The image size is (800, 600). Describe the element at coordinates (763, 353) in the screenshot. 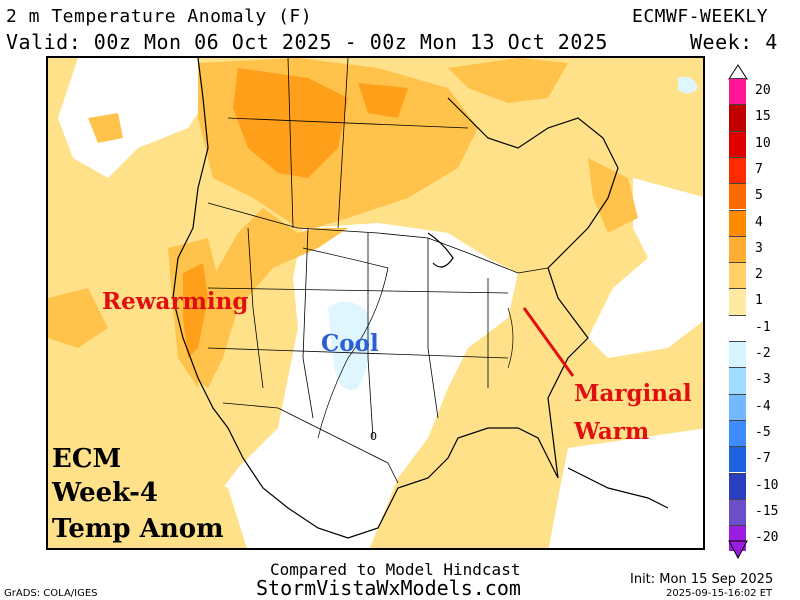

I see `legend-label: -2` at that location.